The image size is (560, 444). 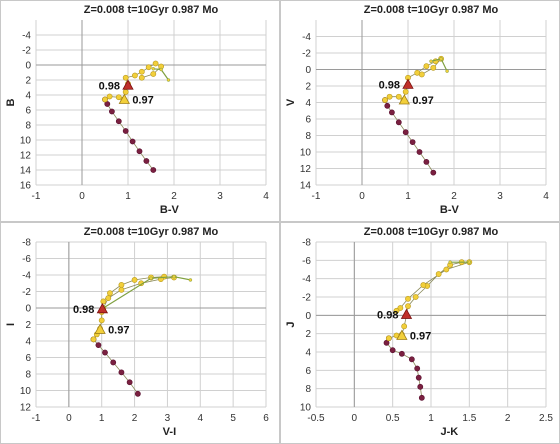 What do you see at coordinates (11, 324) in the screenshot?
I see `y-axis-label: I` at bounding box center [11, 324].